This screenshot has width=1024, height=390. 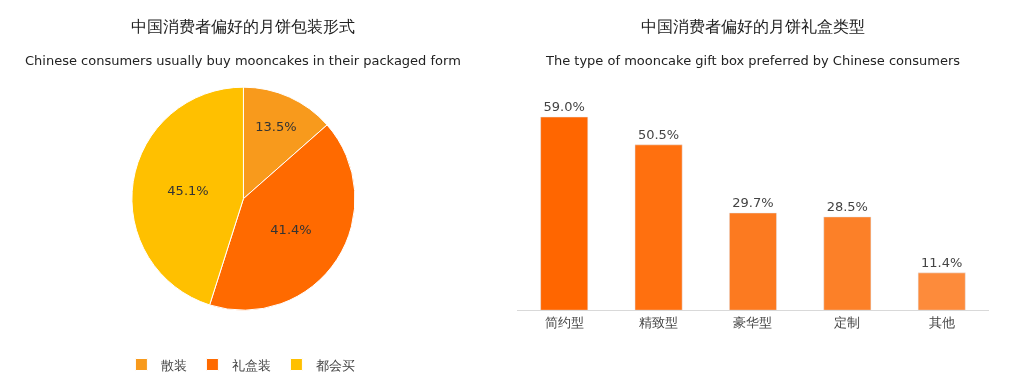 What do you see at coordinates (564, 107) in the screenshot?
I see `data-label: 59.0%` at bounding box center [564, 107].